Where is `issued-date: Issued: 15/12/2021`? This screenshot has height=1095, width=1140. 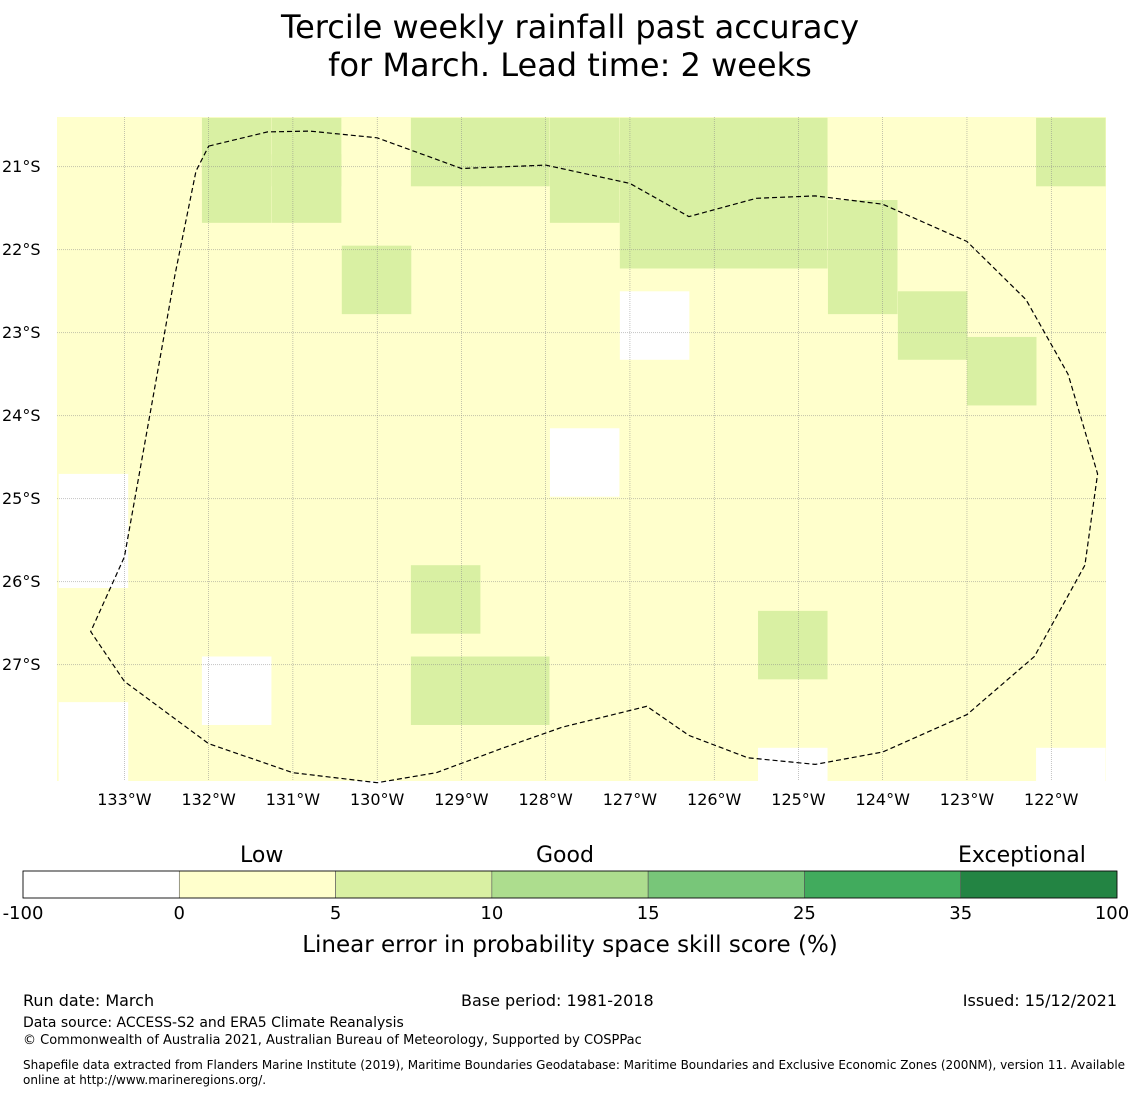
issued-date: Issued: 15/12/2021 is located at coordinates (1039, 1000).